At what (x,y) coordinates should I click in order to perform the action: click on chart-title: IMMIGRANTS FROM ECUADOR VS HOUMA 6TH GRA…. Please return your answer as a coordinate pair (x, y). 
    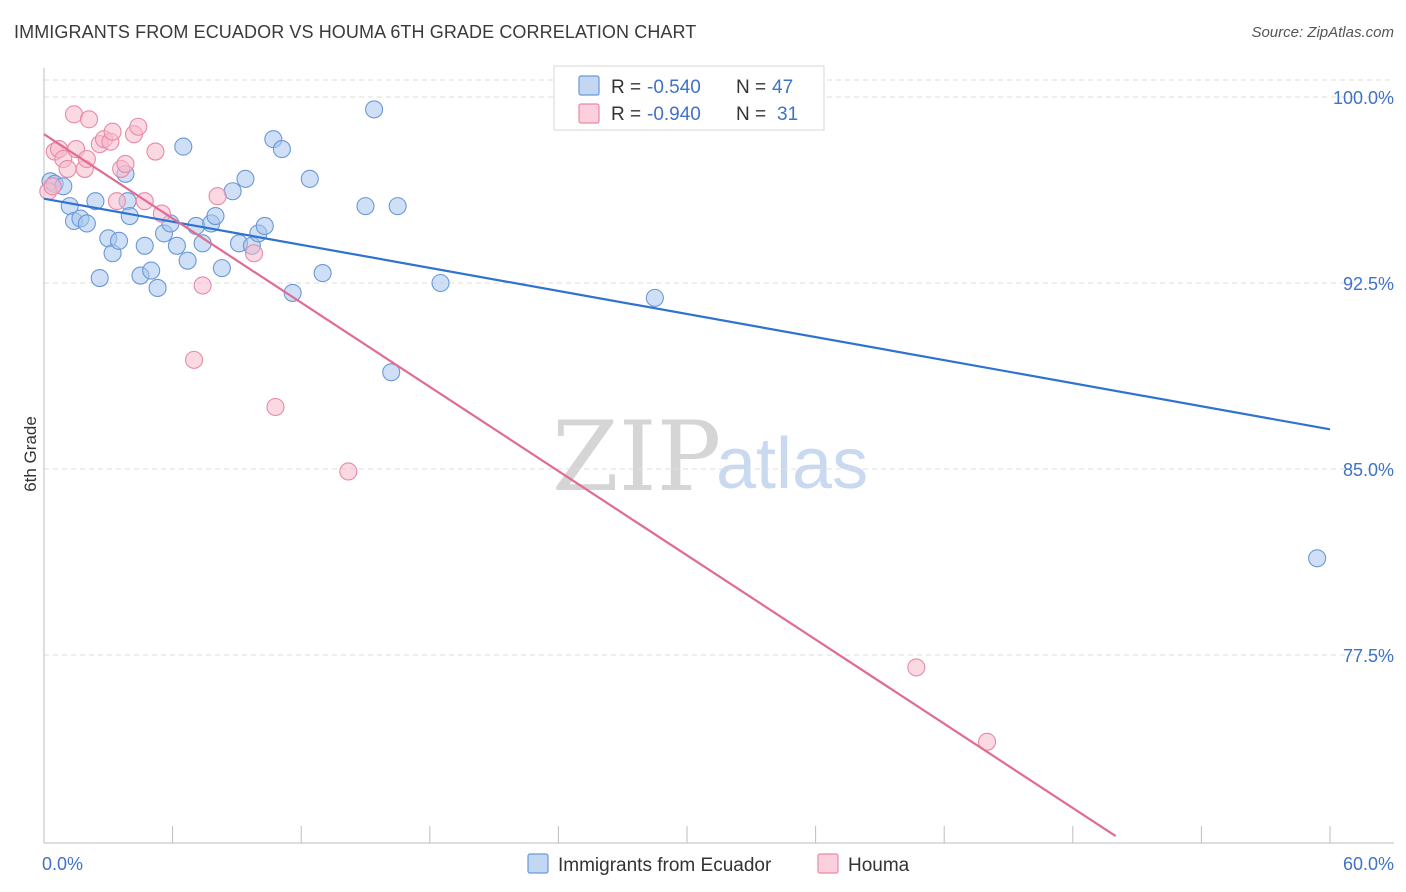
    Looking at the image, I should click on (355, 32).